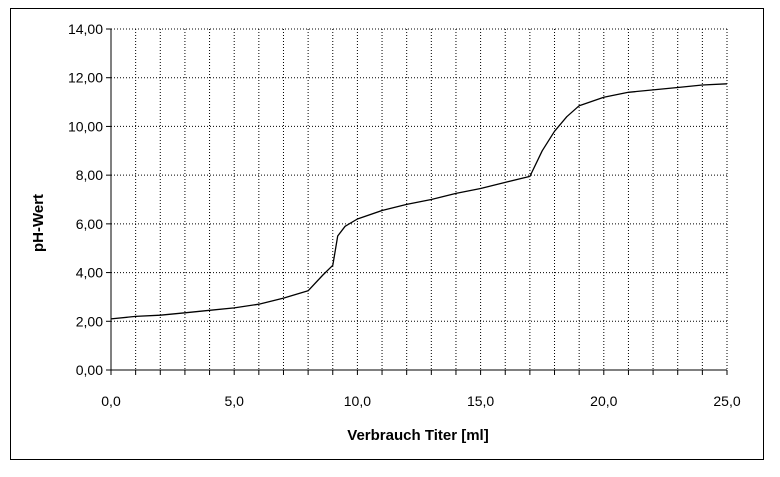  What do you see at coordinates (89, 175) in the screenshot?
I see `y-tick-label: 8,00` at bounding box center [89, 175].